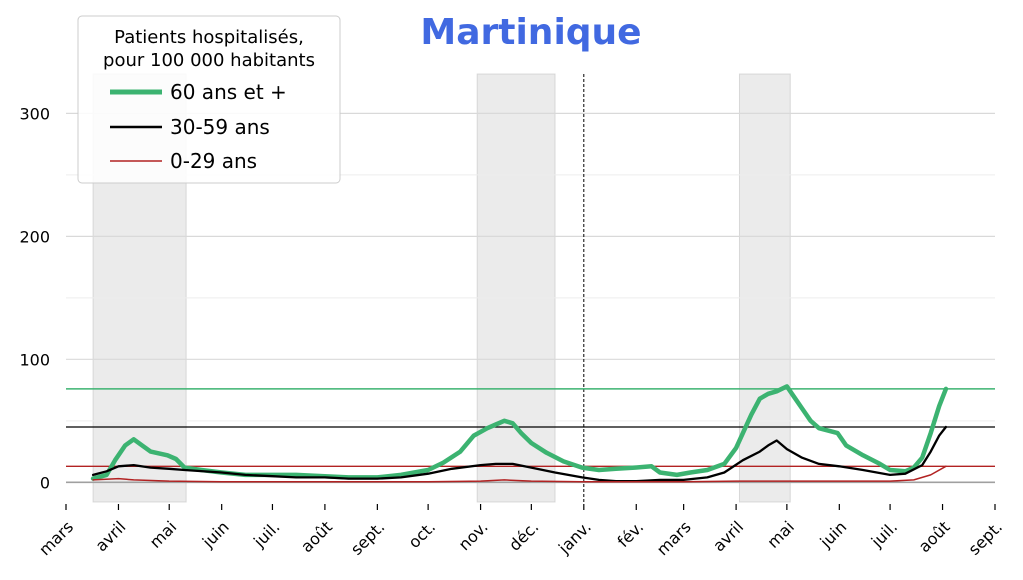 The height and width of the screenshot is (580, 1023). What do you see at coordinates (266, 534) in the screenshot?
I see `x-tick-label-5: juil.` at bounding box center [266, 534].